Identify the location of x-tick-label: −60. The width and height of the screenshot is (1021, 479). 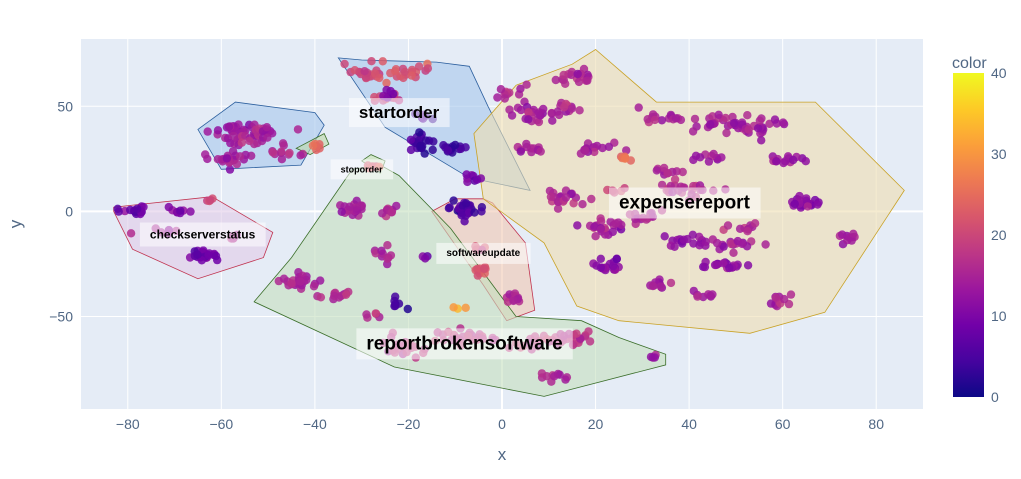
(221, 424).